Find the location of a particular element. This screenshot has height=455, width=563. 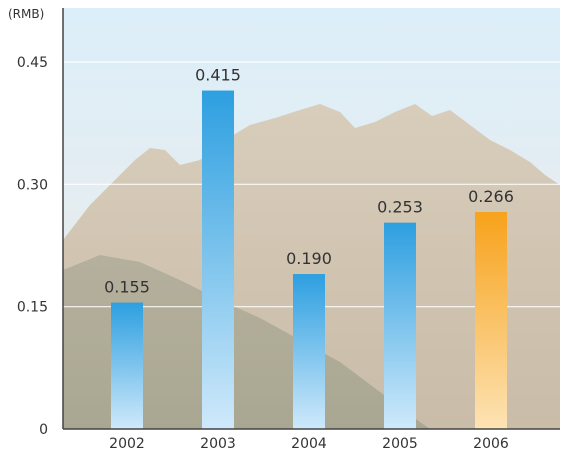

y-tick-label: 0.15 is located at coordinates (32, 308).